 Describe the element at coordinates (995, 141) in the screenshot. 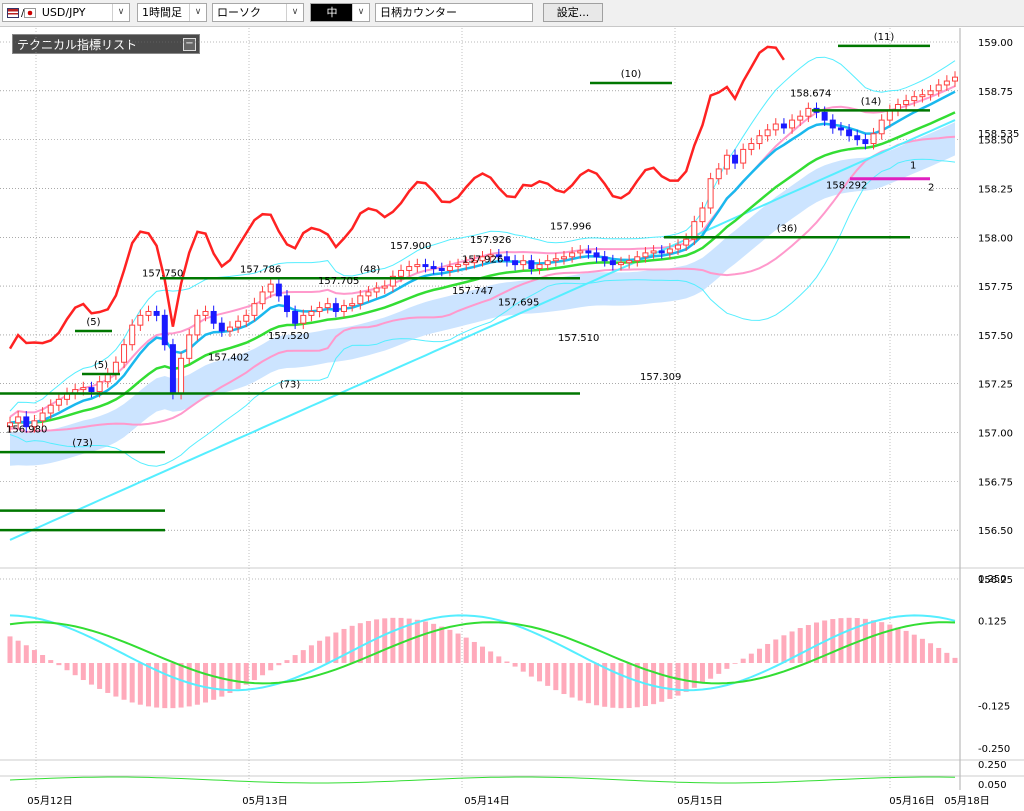

I see `price-tick-label: 158.50` at that location.